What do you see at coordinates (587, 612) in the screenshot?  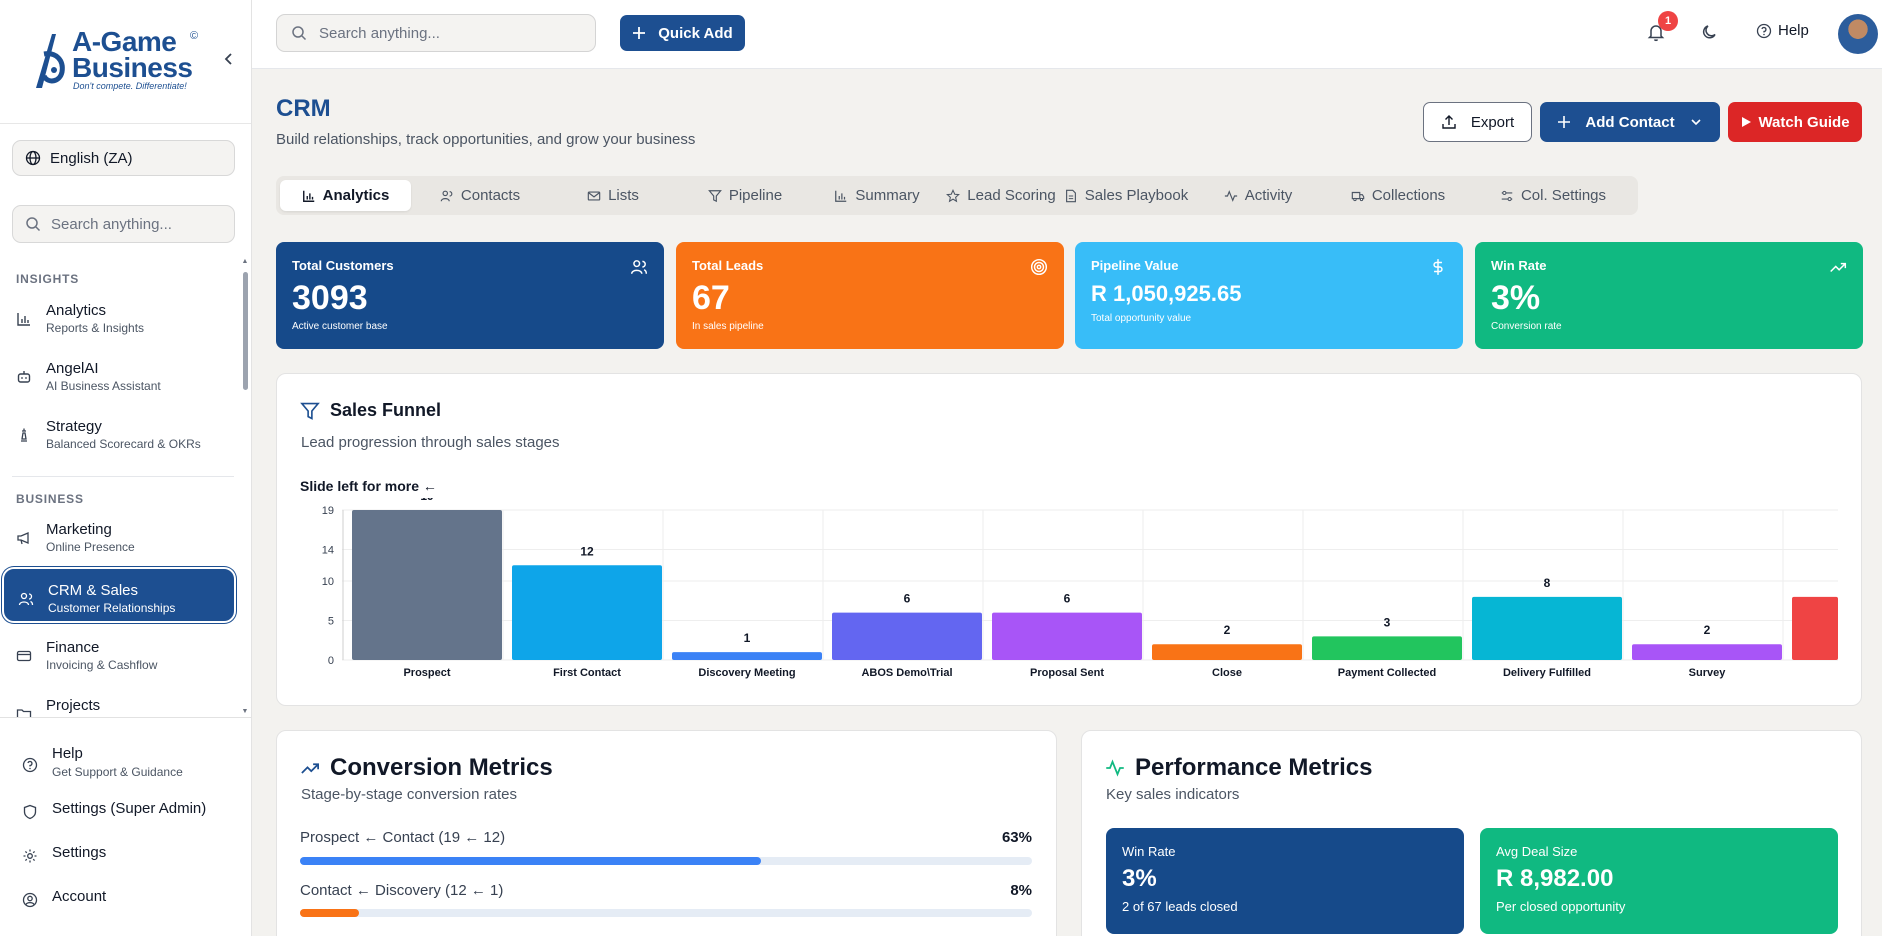 I see `funnel-bar` at bounding box center [587, 612].